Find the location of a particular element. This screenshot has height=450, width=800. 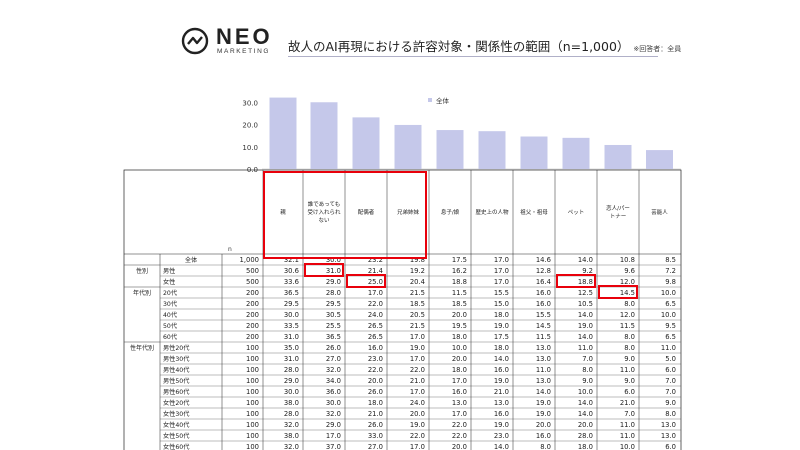

table-cell: 33.5 is located at coordinates (291, 326).